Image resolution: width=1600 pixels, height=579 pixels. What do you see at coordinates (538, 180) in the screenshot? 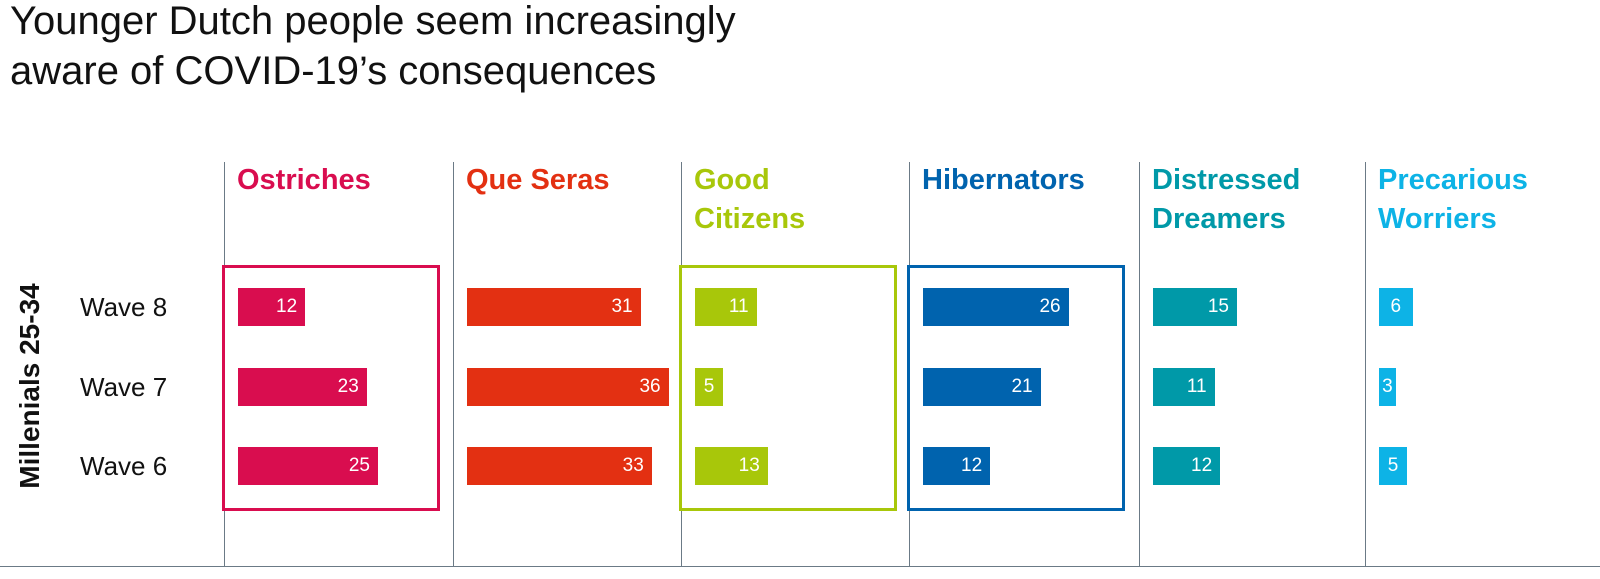
I see `panel-header: Que Seras` at bounding box center [538, 180].